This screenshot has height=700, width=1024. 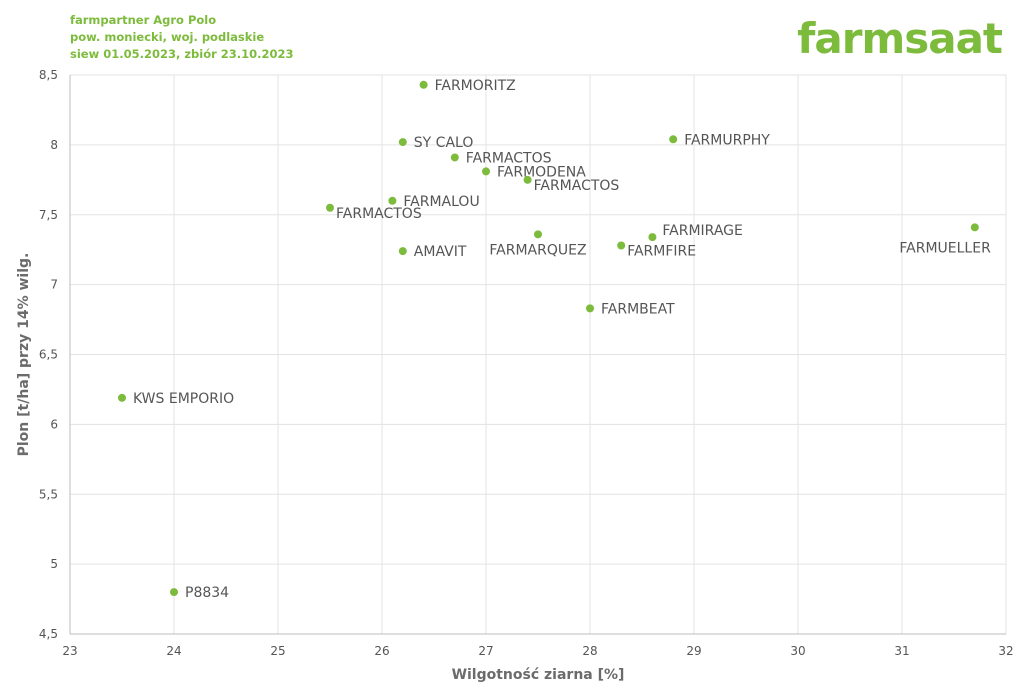 I want to click on data-point-label: KWS EMPORIO, so click(x=183, y=399).